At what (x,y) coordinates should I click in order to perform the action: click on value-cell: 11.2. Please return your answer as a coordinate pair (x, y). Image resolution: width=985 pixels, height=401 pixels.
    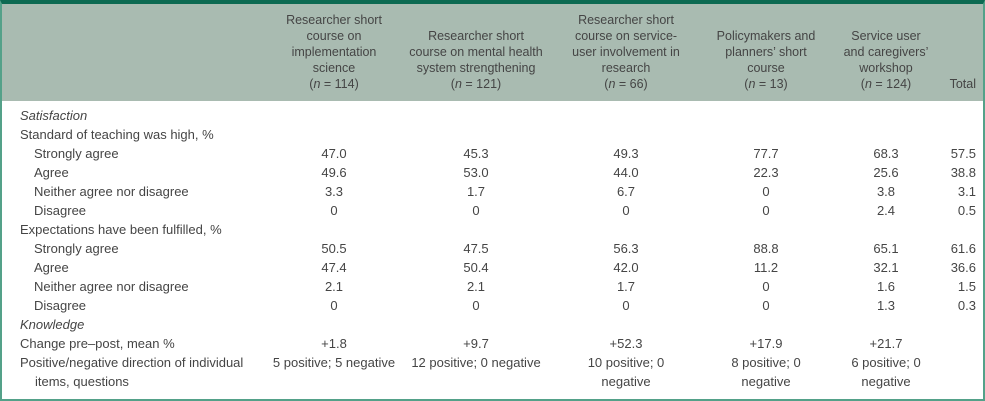
    Looking at the image, I should click on (766, 267).